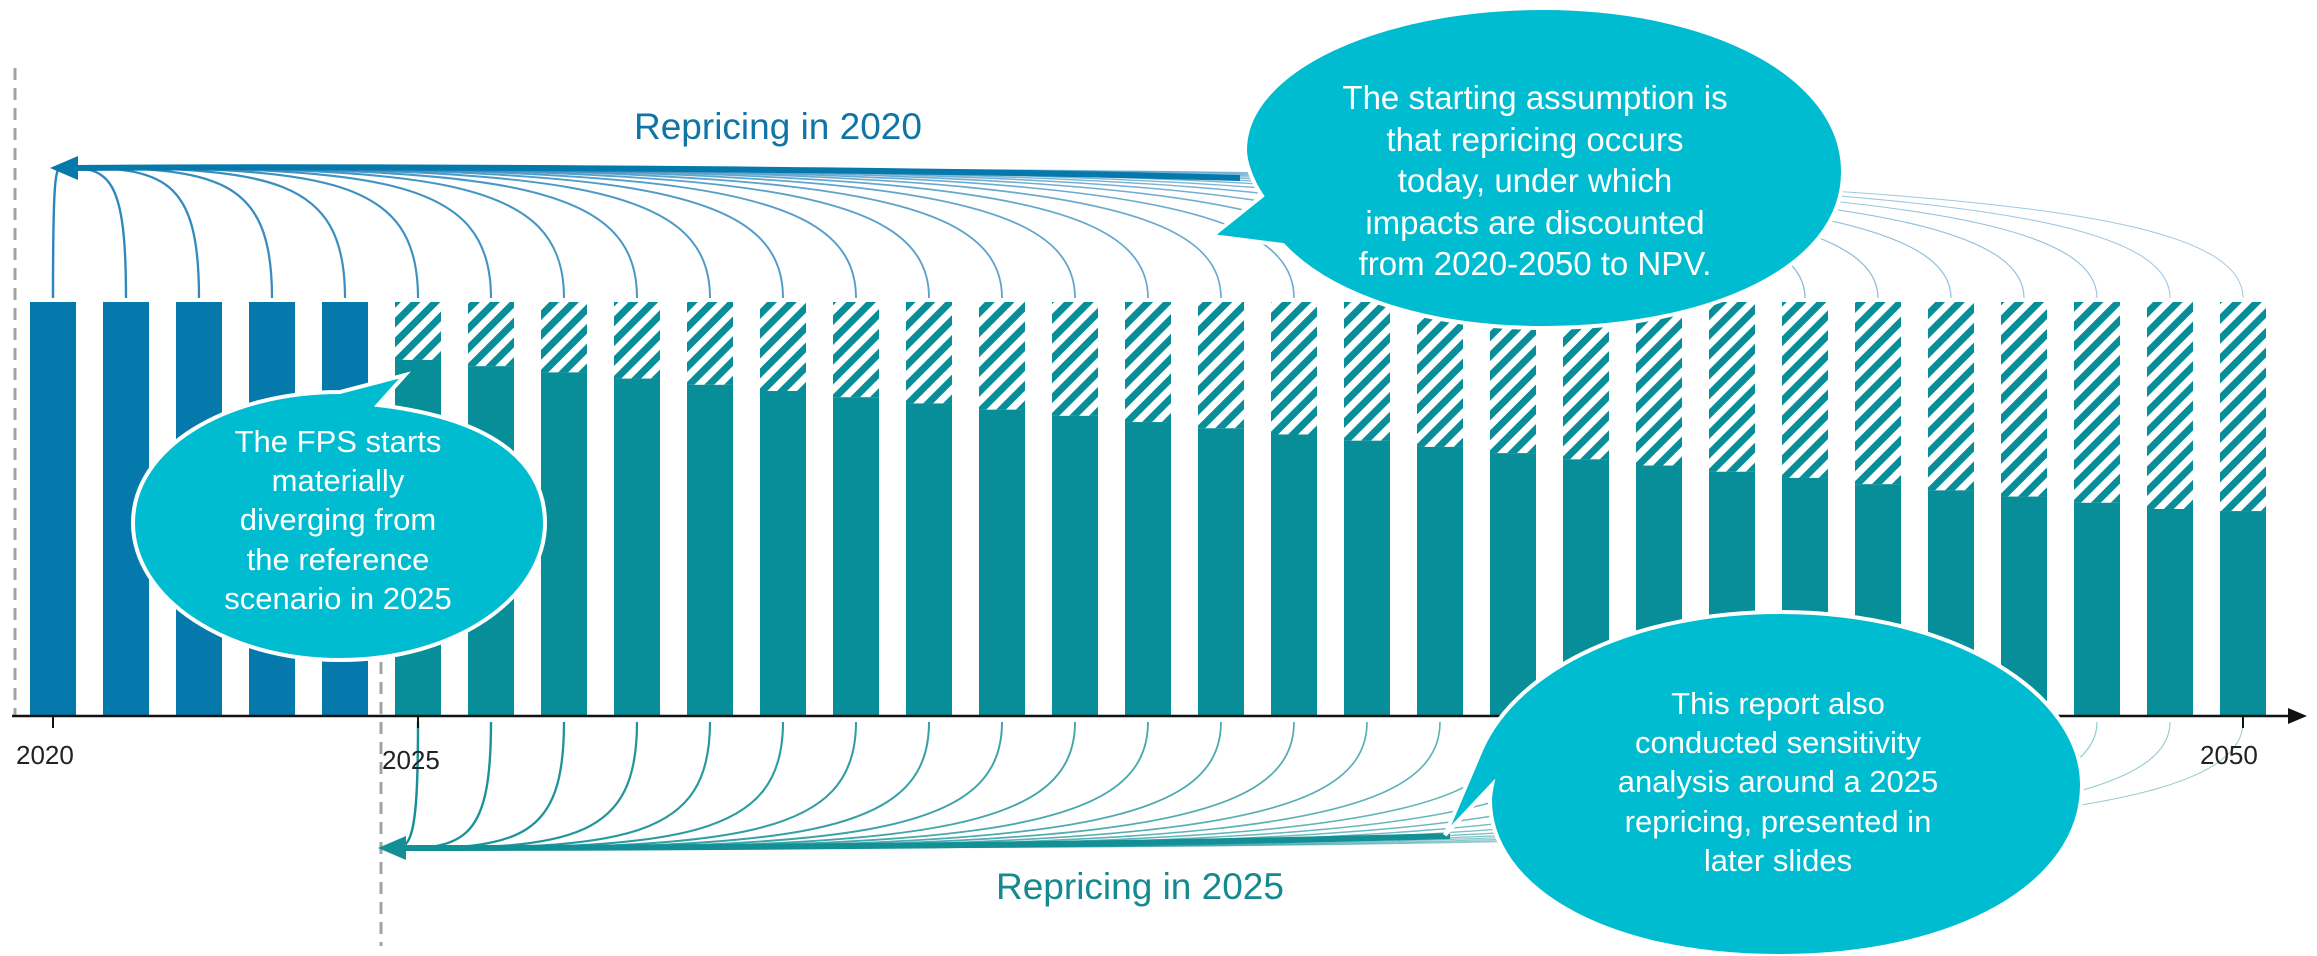 The width and height of the screenshot is (2317, 956). What do you see at coordinates (338, 442) in the screenshot?
I see `callout-left-line: The FPS starts` at bounding box center [338, 442].